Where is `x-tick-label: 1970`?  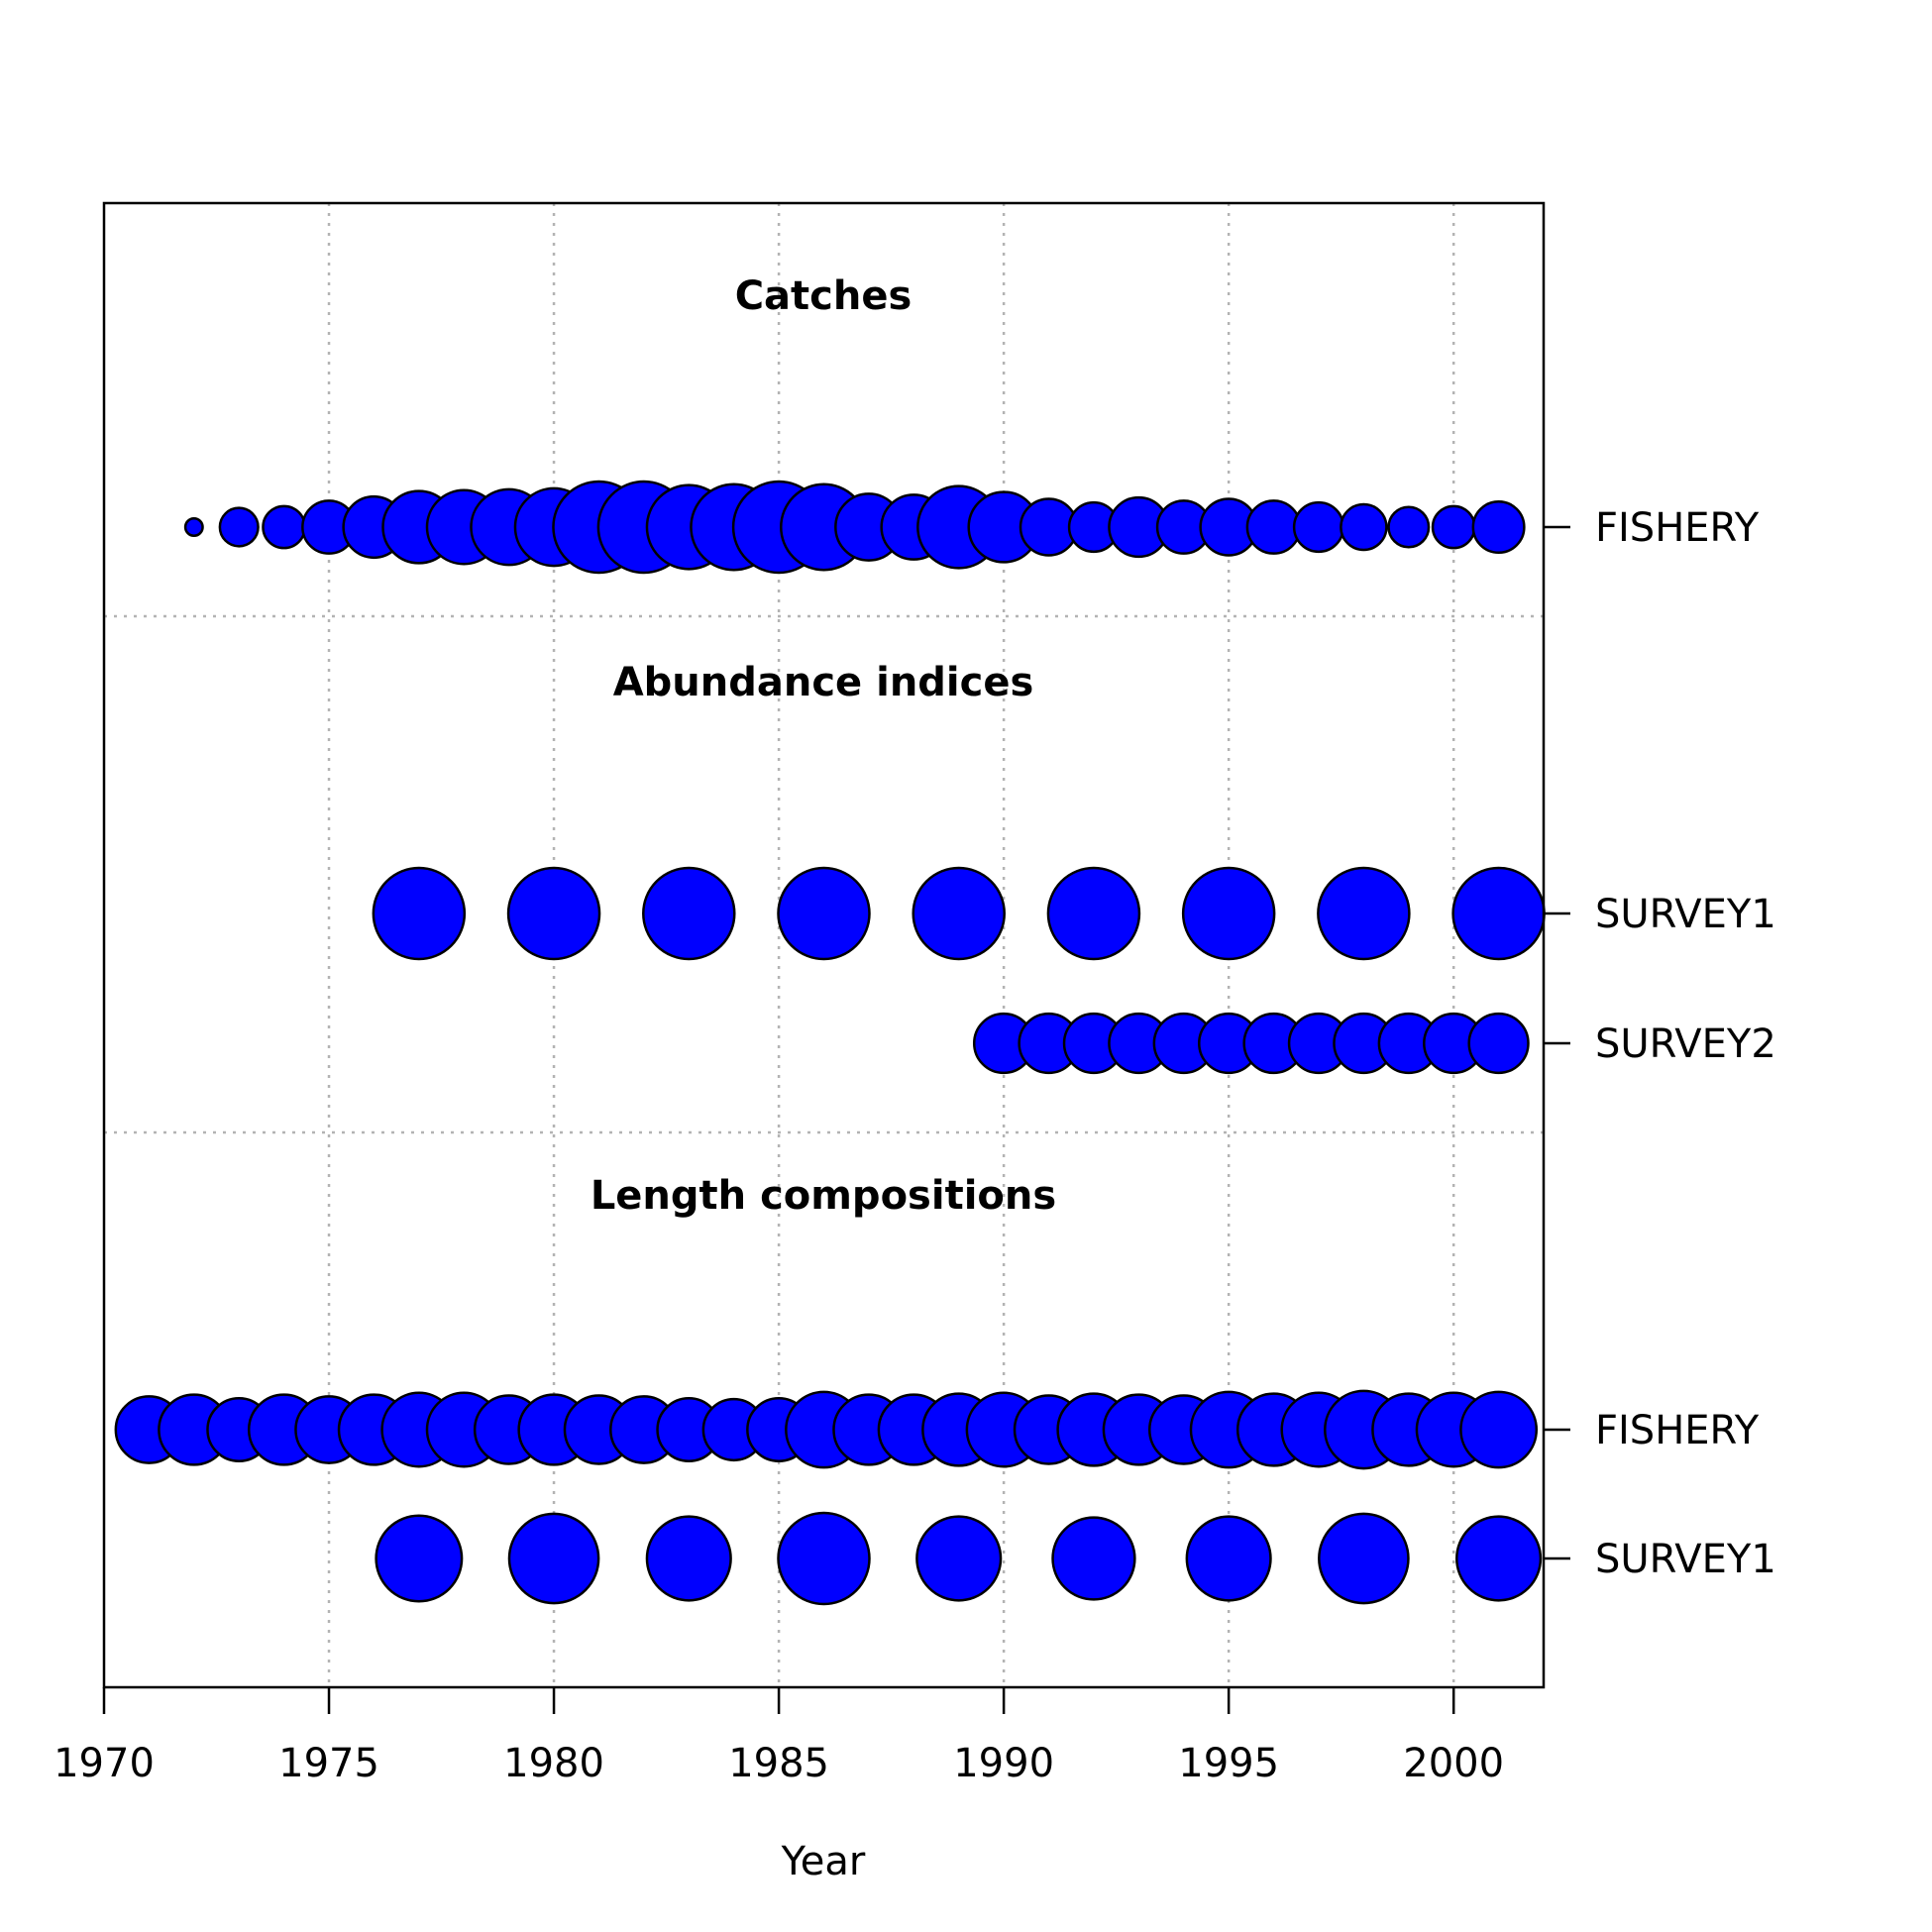 x-tick-label: 1970 is located at coordinates (104, 1764).